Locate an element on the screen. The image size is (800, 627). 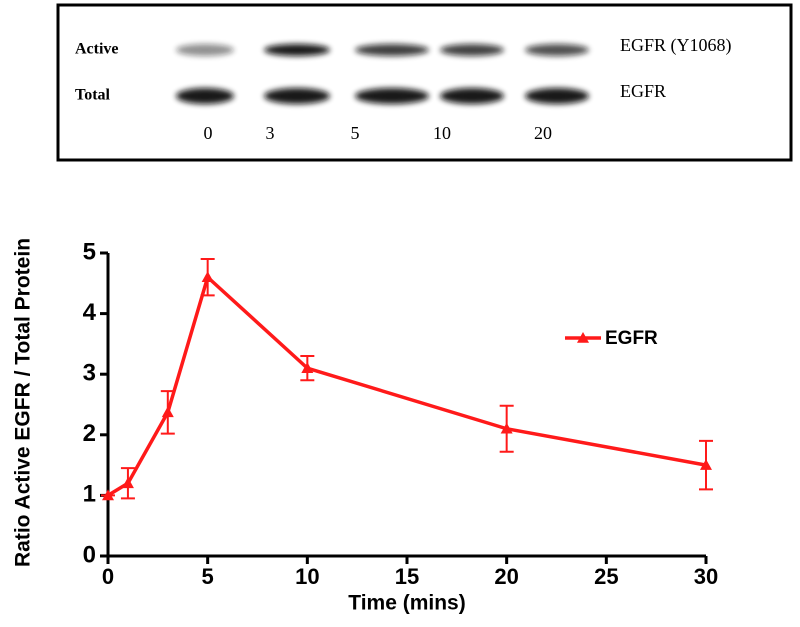
x-tick-label: 15 is located at coordinates (407, 576).